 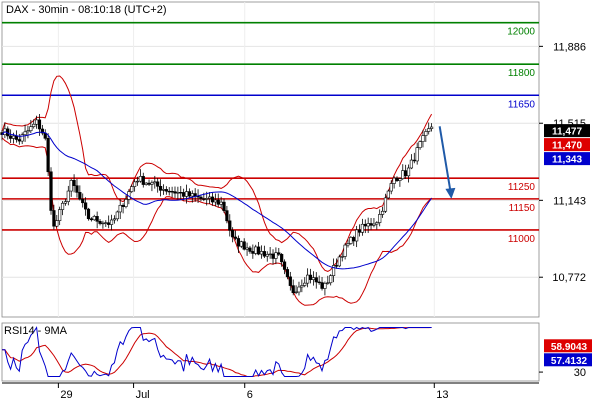 What do you see at coordinates (522, 73) in the screenshot?
I see `level-label: 11800` at bounding box center [522, 73].